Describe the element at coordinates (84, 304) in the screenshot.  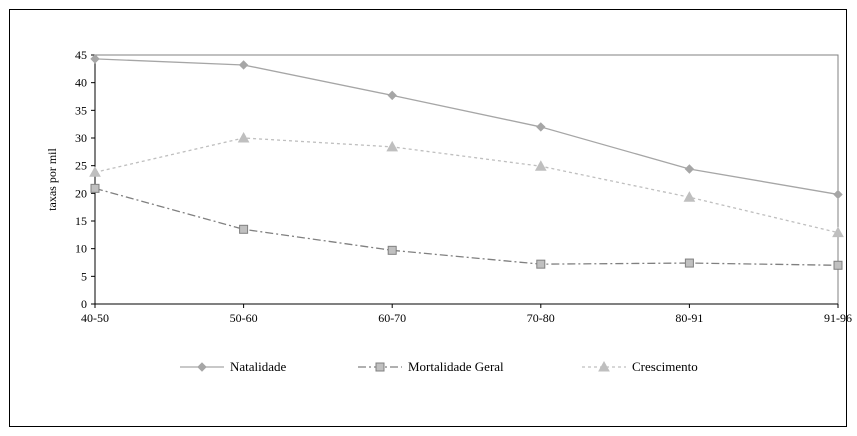
I see `y-tick-label: 0` at that location.